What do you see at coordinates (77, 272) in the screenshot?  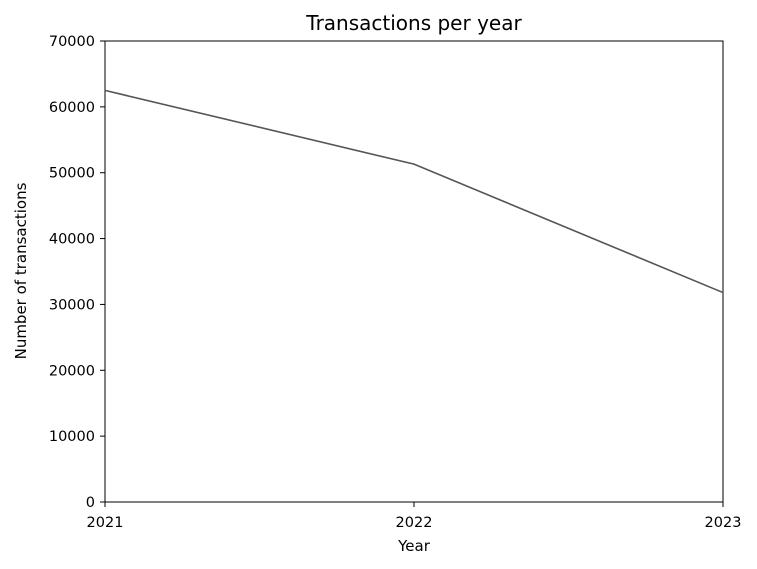 I see `y-axis-ticks: 0 10000 20000 30000 40000 50000 60000 70000` at bounding box center [77, 272].